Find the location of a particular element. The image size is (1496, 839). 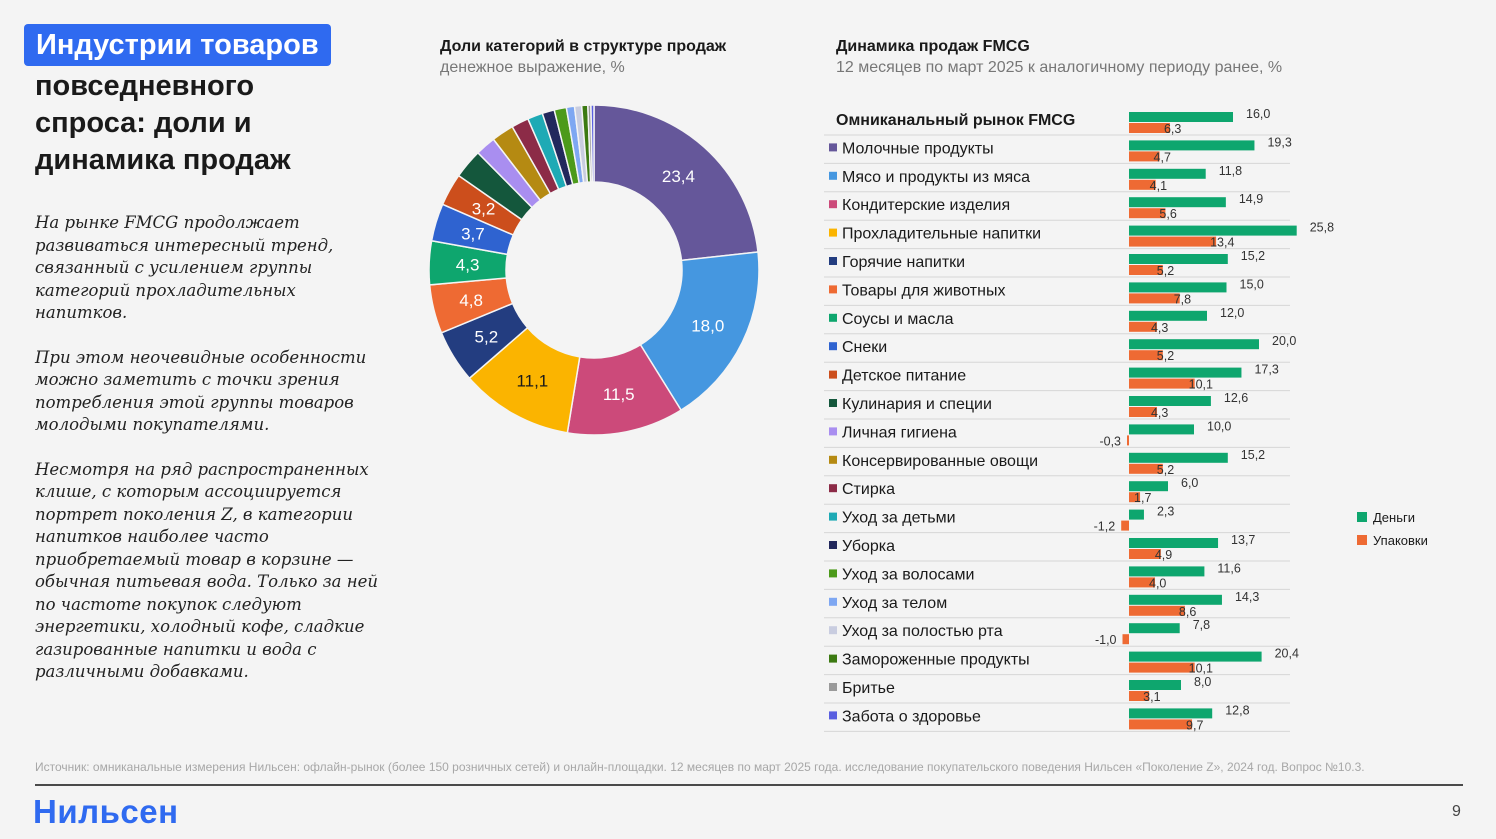

category-label: Бритье is located at coordinates (868, 688).